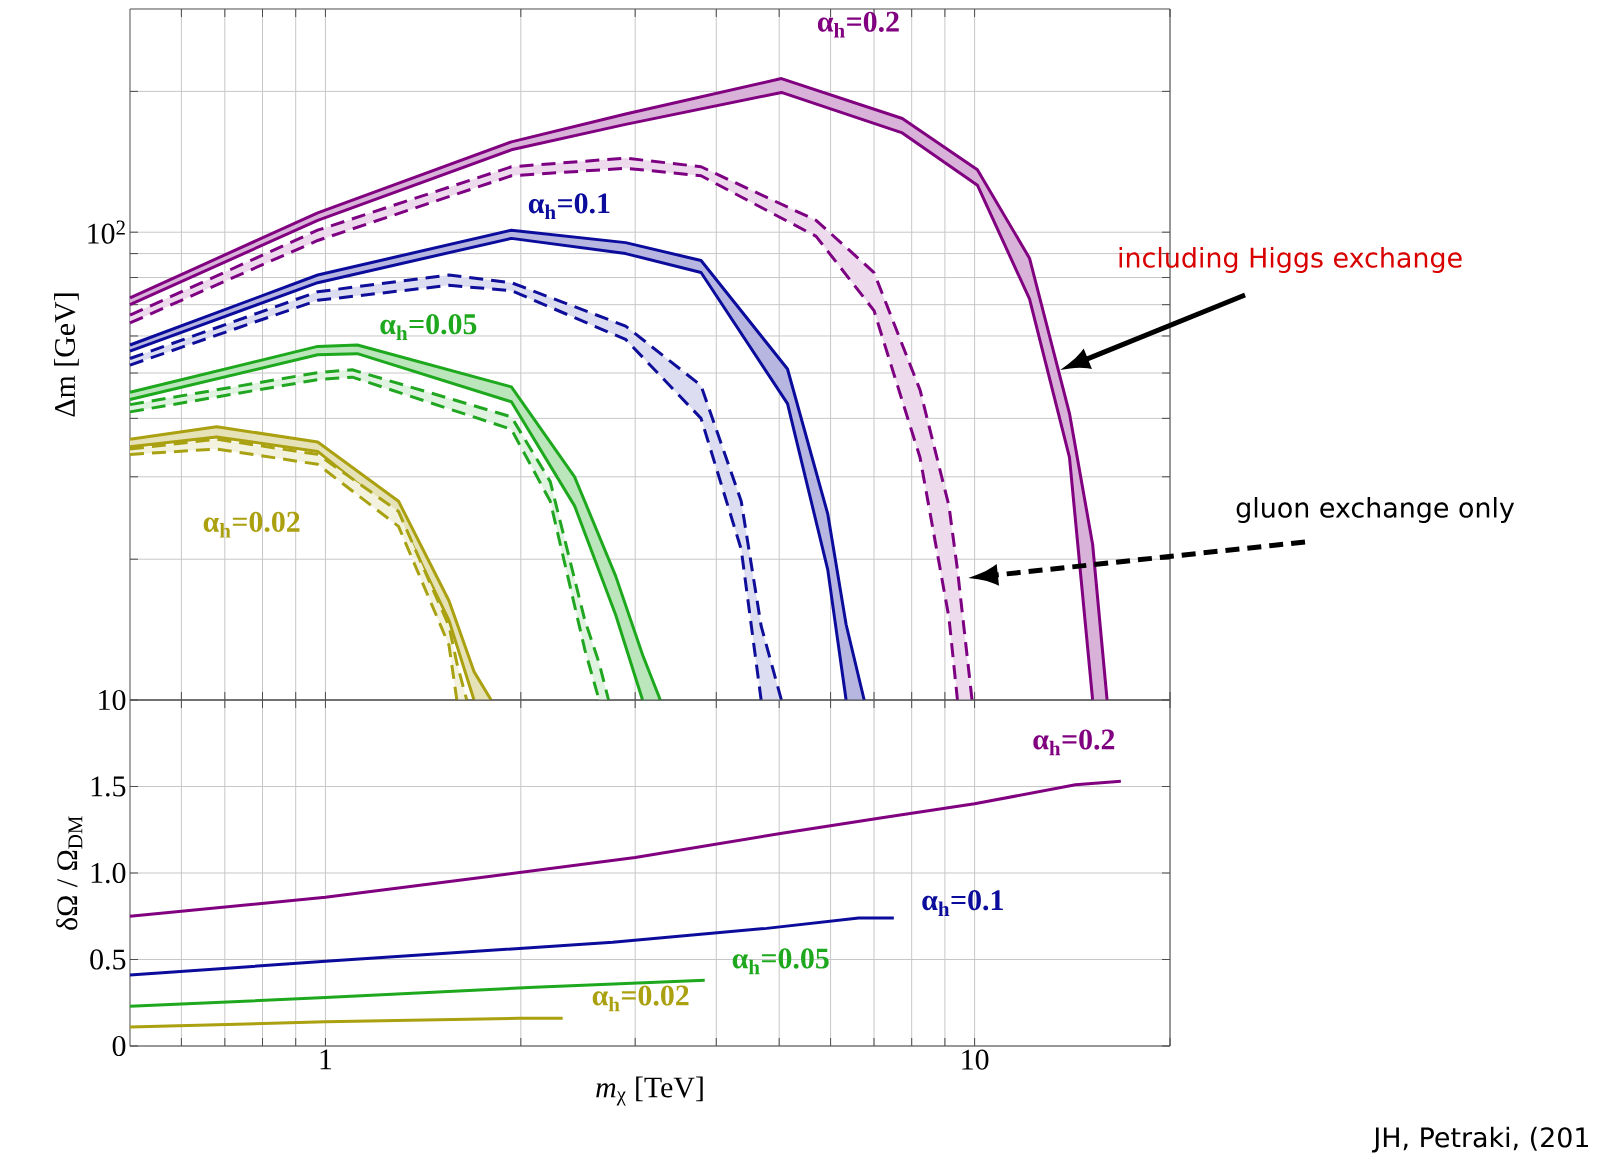 This screenshot has height=1158, width=1597. Describe the element at coordinates (119, 1046) in the screenshot. I see `y-tick-label: 0` at that location.